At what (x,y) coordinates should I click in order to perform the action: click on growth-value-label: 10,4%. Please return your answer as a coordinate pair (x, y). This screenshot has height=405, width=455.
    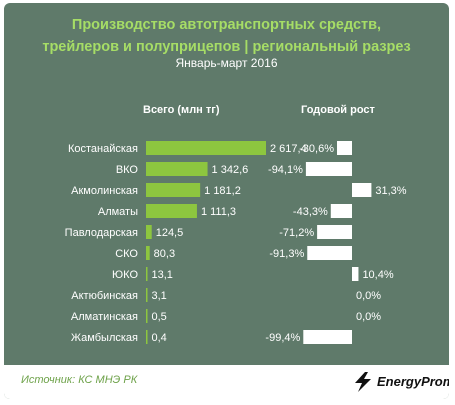
    Looking at the image, I should click on (377, 275).